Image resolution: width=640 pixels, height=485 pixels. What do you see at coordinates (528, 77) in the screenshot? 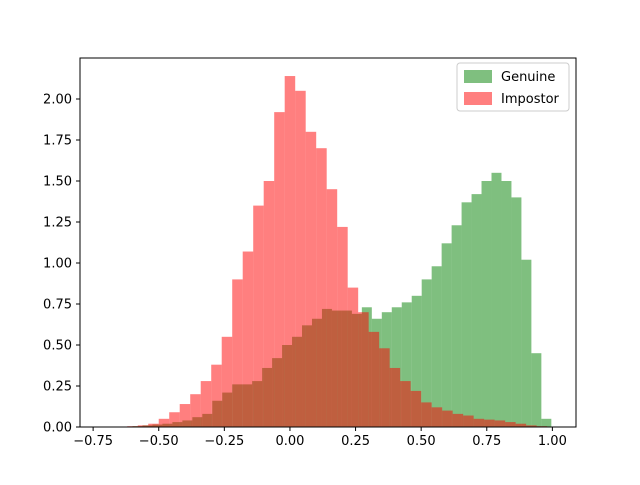
I see `legend-label-genuine: Genuine` at bounding box center [528, 77].